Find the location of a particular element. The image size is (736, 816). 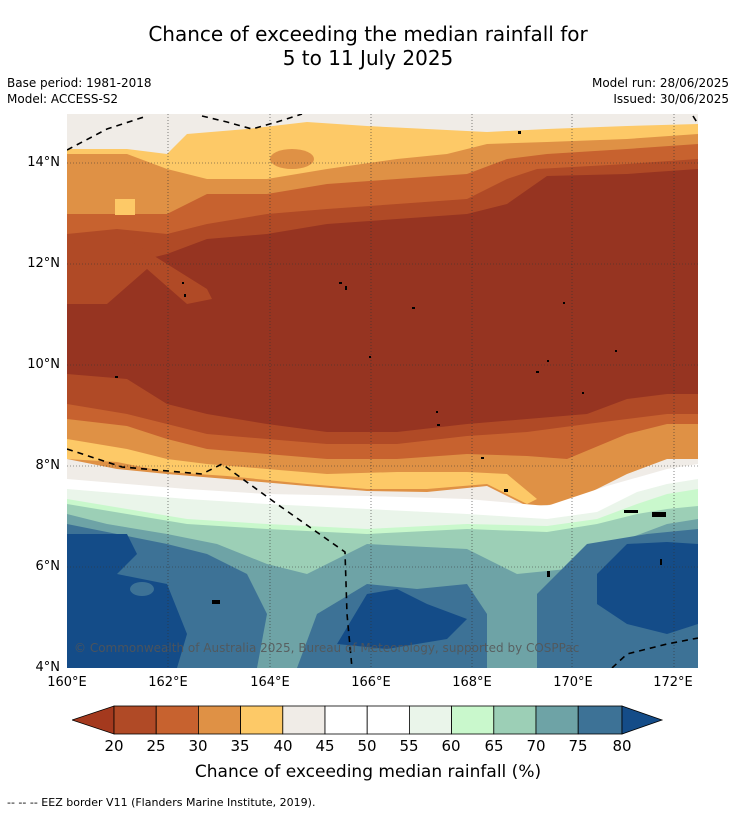

x-tick-160e: 160°E is located at coordinates (67, 682).